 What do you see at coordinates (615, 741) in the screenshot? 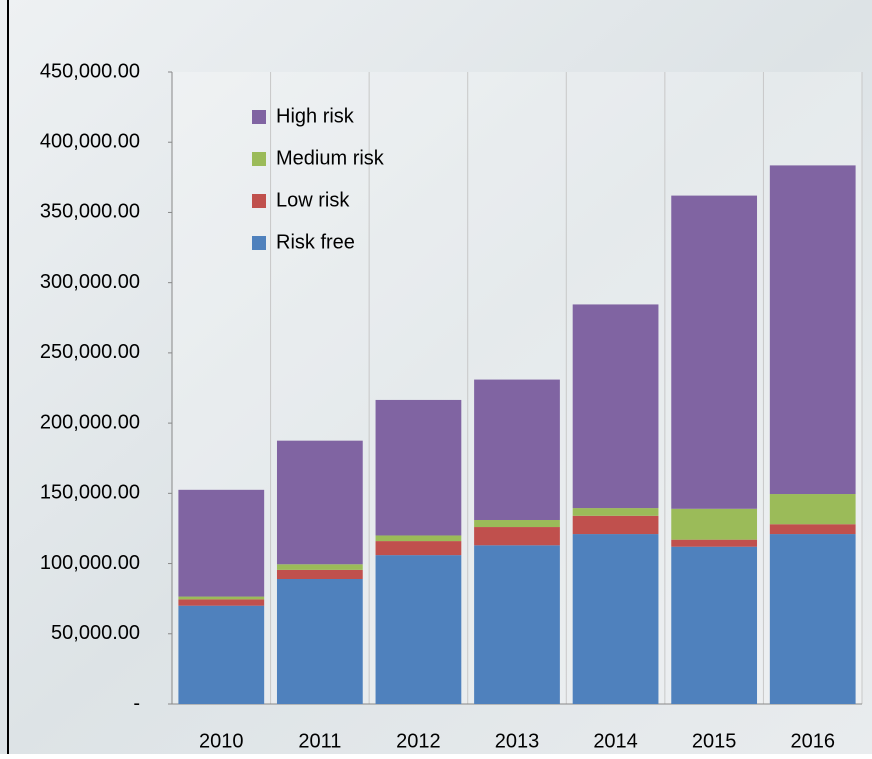
I see `x-tick-label: 2014` at bounding box center [615, 741].